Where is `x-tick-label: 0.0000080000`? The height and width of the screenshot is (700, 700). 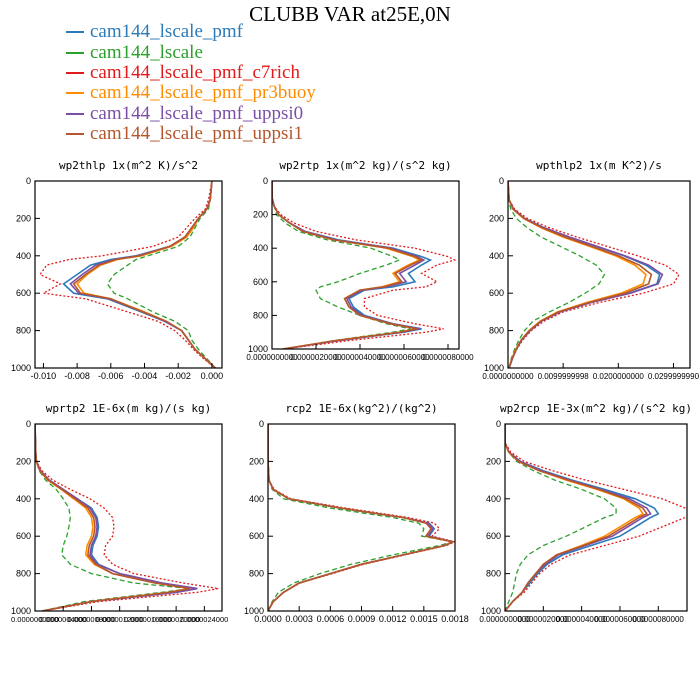 x-tick-label: 0.0000080000 is located at coordinates (448, 357).